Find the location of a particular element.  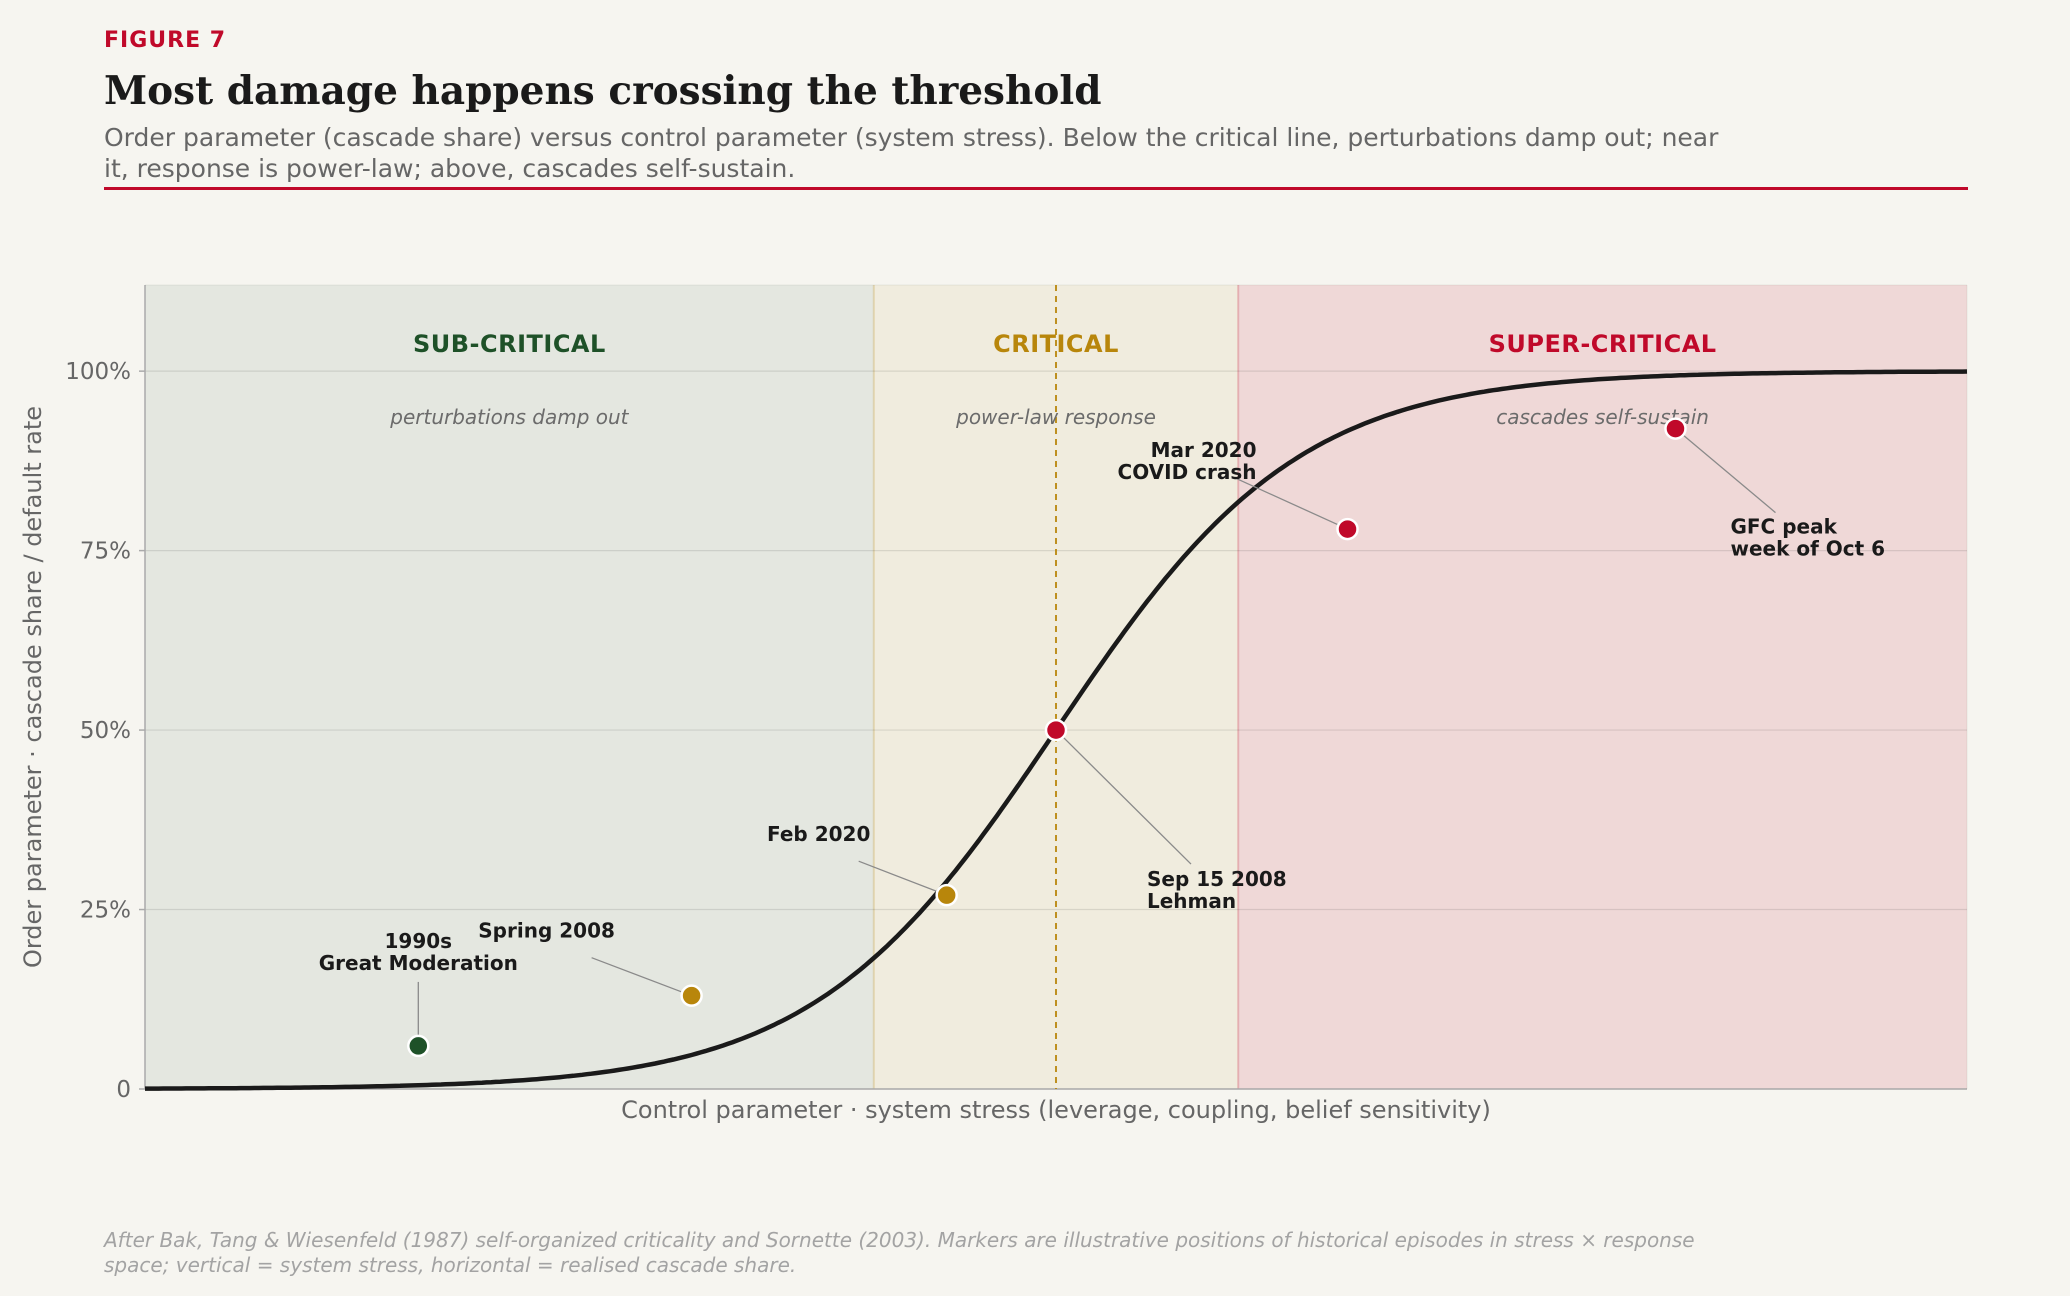

title-rule is located at coordinates (1036, 188).